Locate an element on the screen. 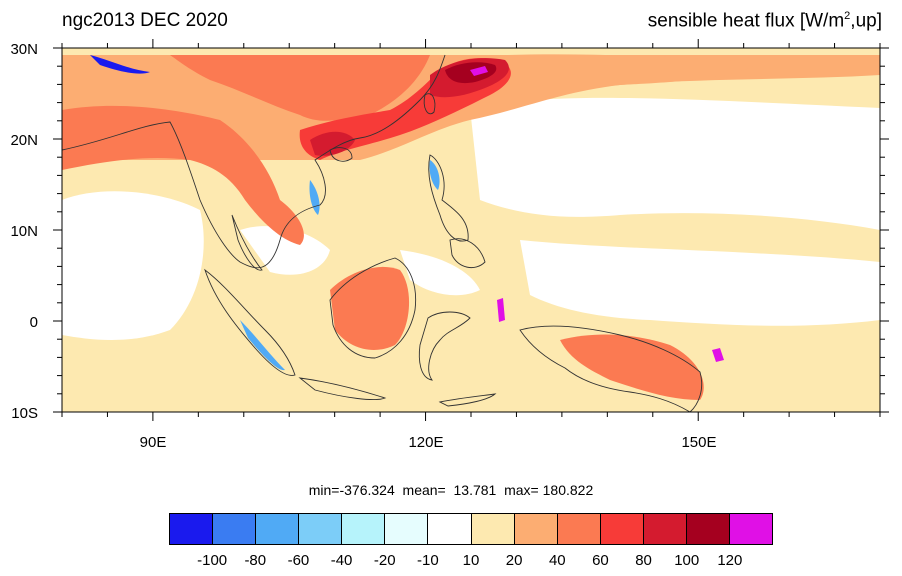 Image resolution: width=902 pixels, height=576 pixels. lon-label-150e: 150E is located at coordinates (698, 442).